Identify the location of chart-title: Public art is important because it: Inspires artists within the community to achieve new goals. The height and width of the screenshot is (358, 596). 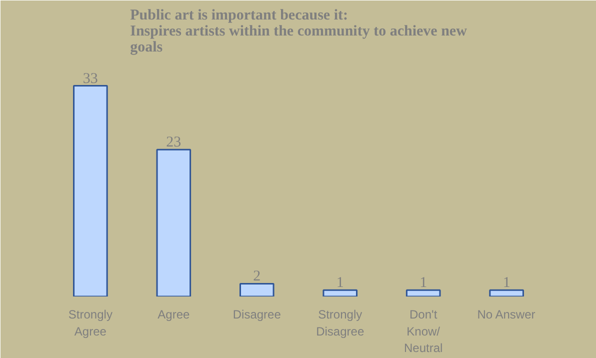
(299, 32).